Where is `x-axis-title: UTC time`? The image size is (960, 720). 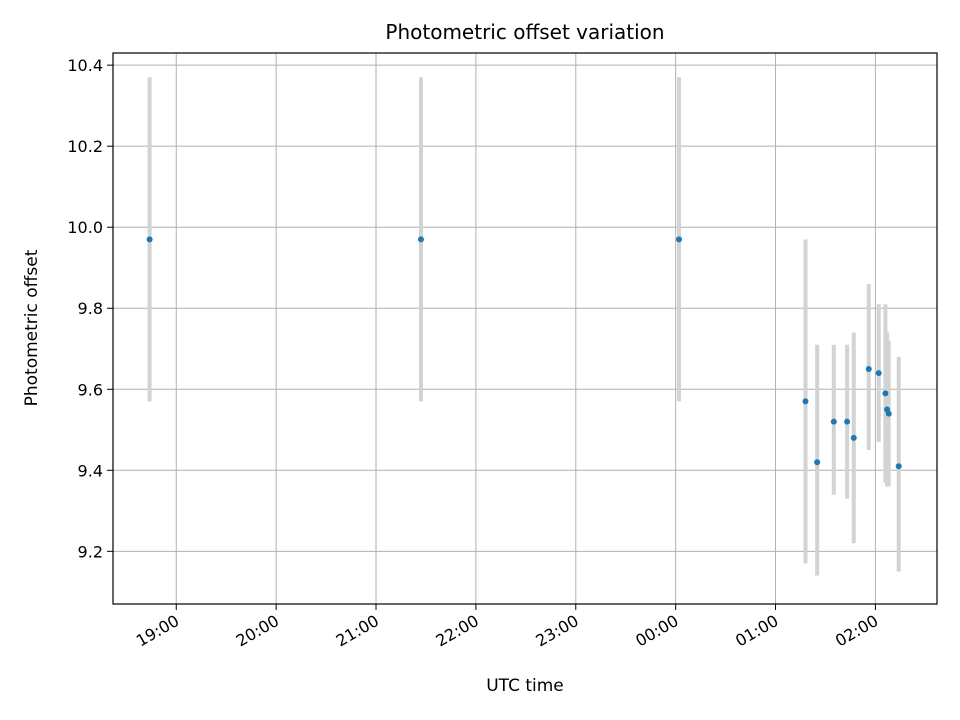 x-axis-title: UTC time is located at coordinates (525, 686).